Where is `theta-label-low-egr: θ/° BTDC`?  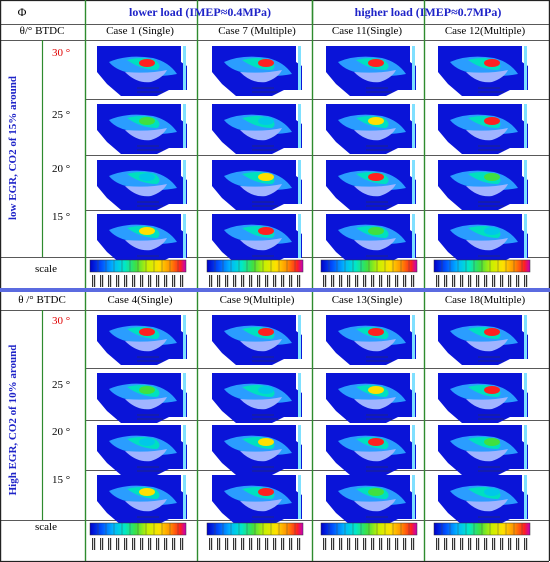 theta-label-low-egr: θ/° BTDC is located at coordinates (42, 31).